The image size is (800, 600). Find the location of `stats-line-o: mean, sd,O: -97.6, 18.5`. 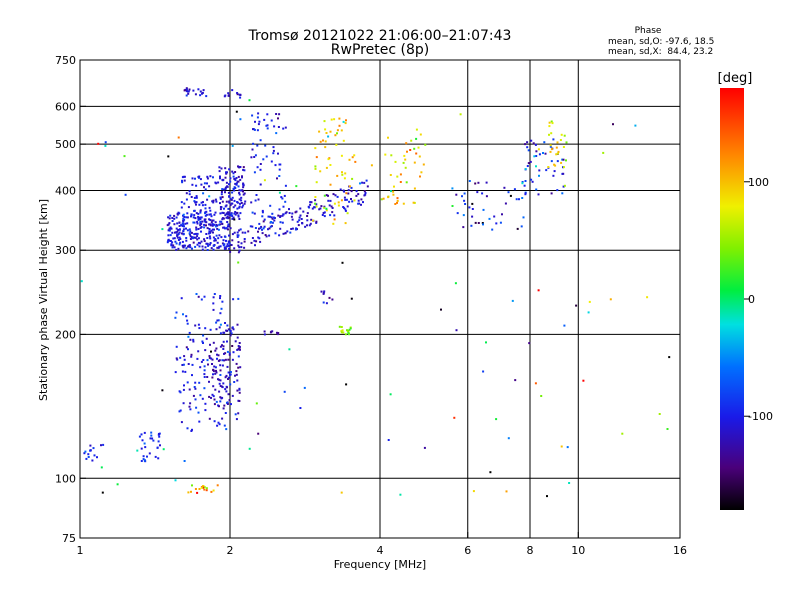

stats-line-o: mean, sd,O: -97.6, 18.5 is located at coordinates (661, 42).